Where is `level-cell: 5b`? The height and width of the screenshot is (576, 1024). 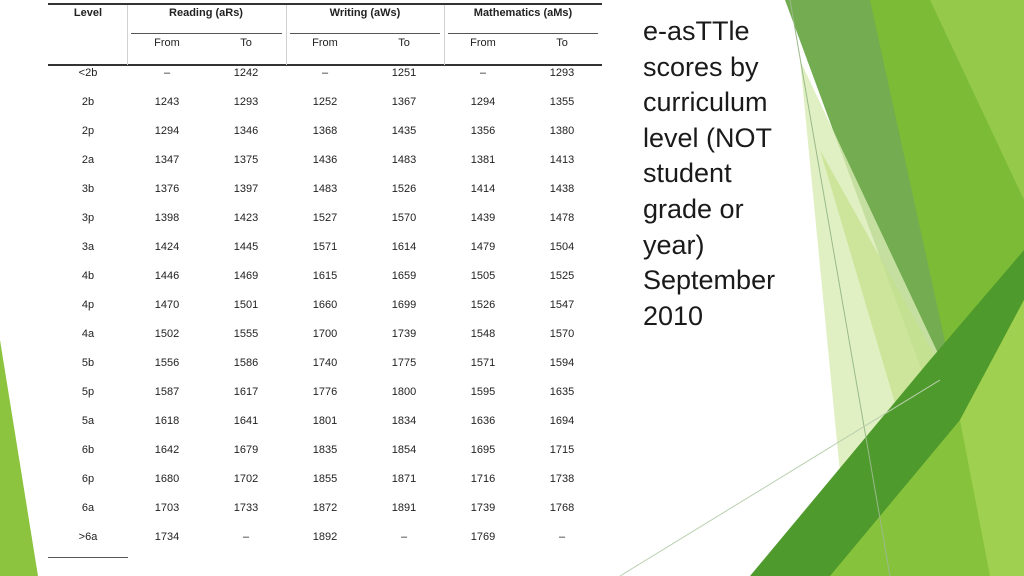 level-cell: 5b is located at coordinates (88, 363).